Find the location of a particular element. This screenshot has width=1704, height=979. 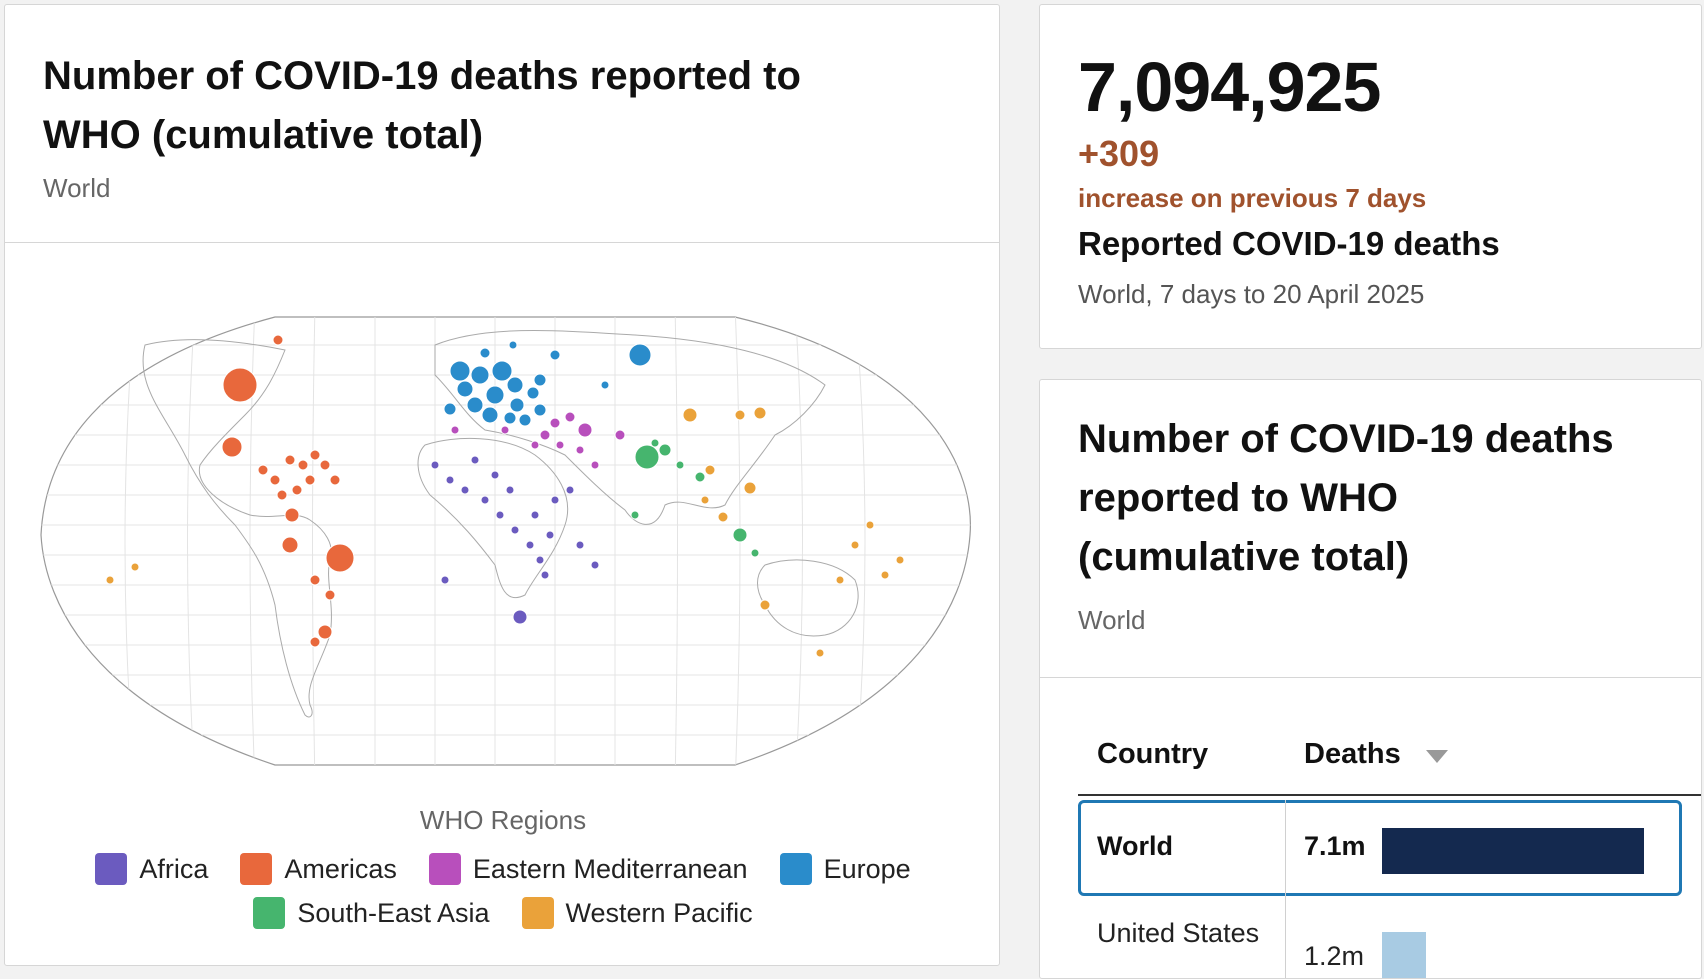

column-header-deaths: Deaths is located at coordinates (1352, 754).